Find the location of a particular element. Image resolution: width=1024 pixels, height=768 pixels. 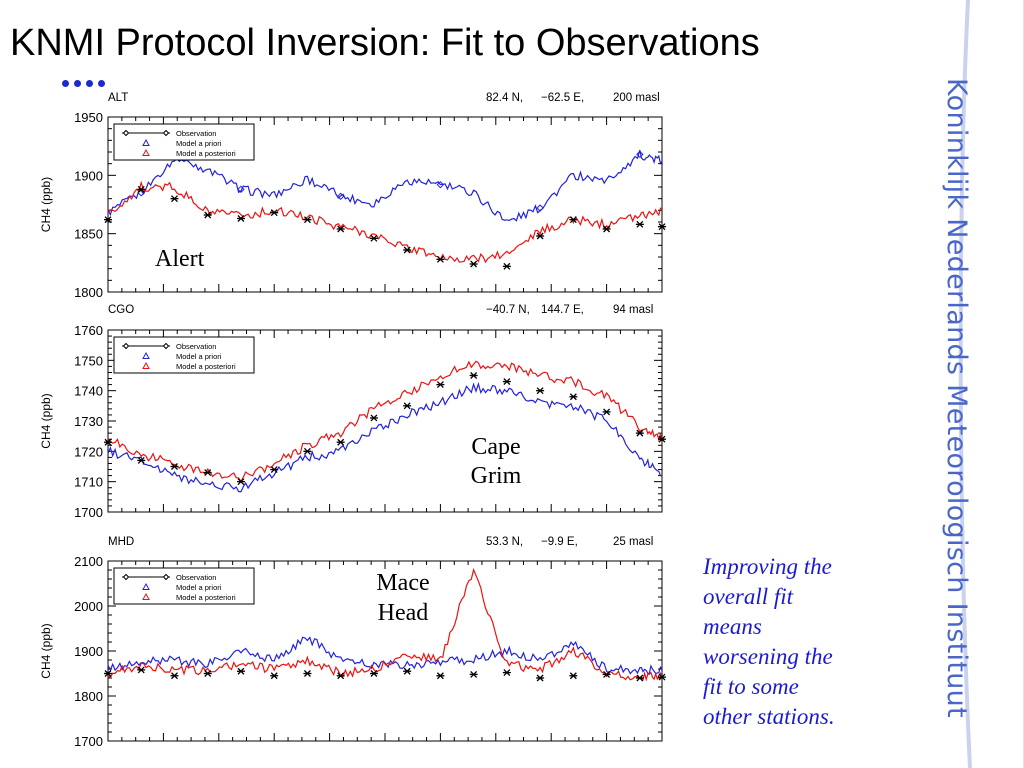

note-line: overall fit is located at coordinates (748, 596).